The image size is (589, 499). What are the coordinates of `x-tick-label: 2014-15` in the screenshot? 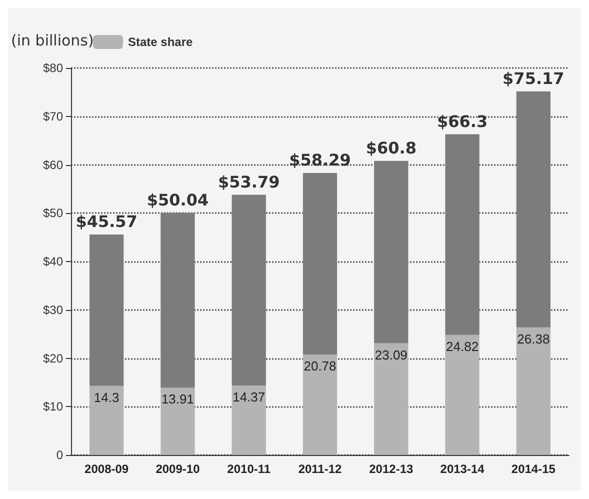 It's located at (533, 469).